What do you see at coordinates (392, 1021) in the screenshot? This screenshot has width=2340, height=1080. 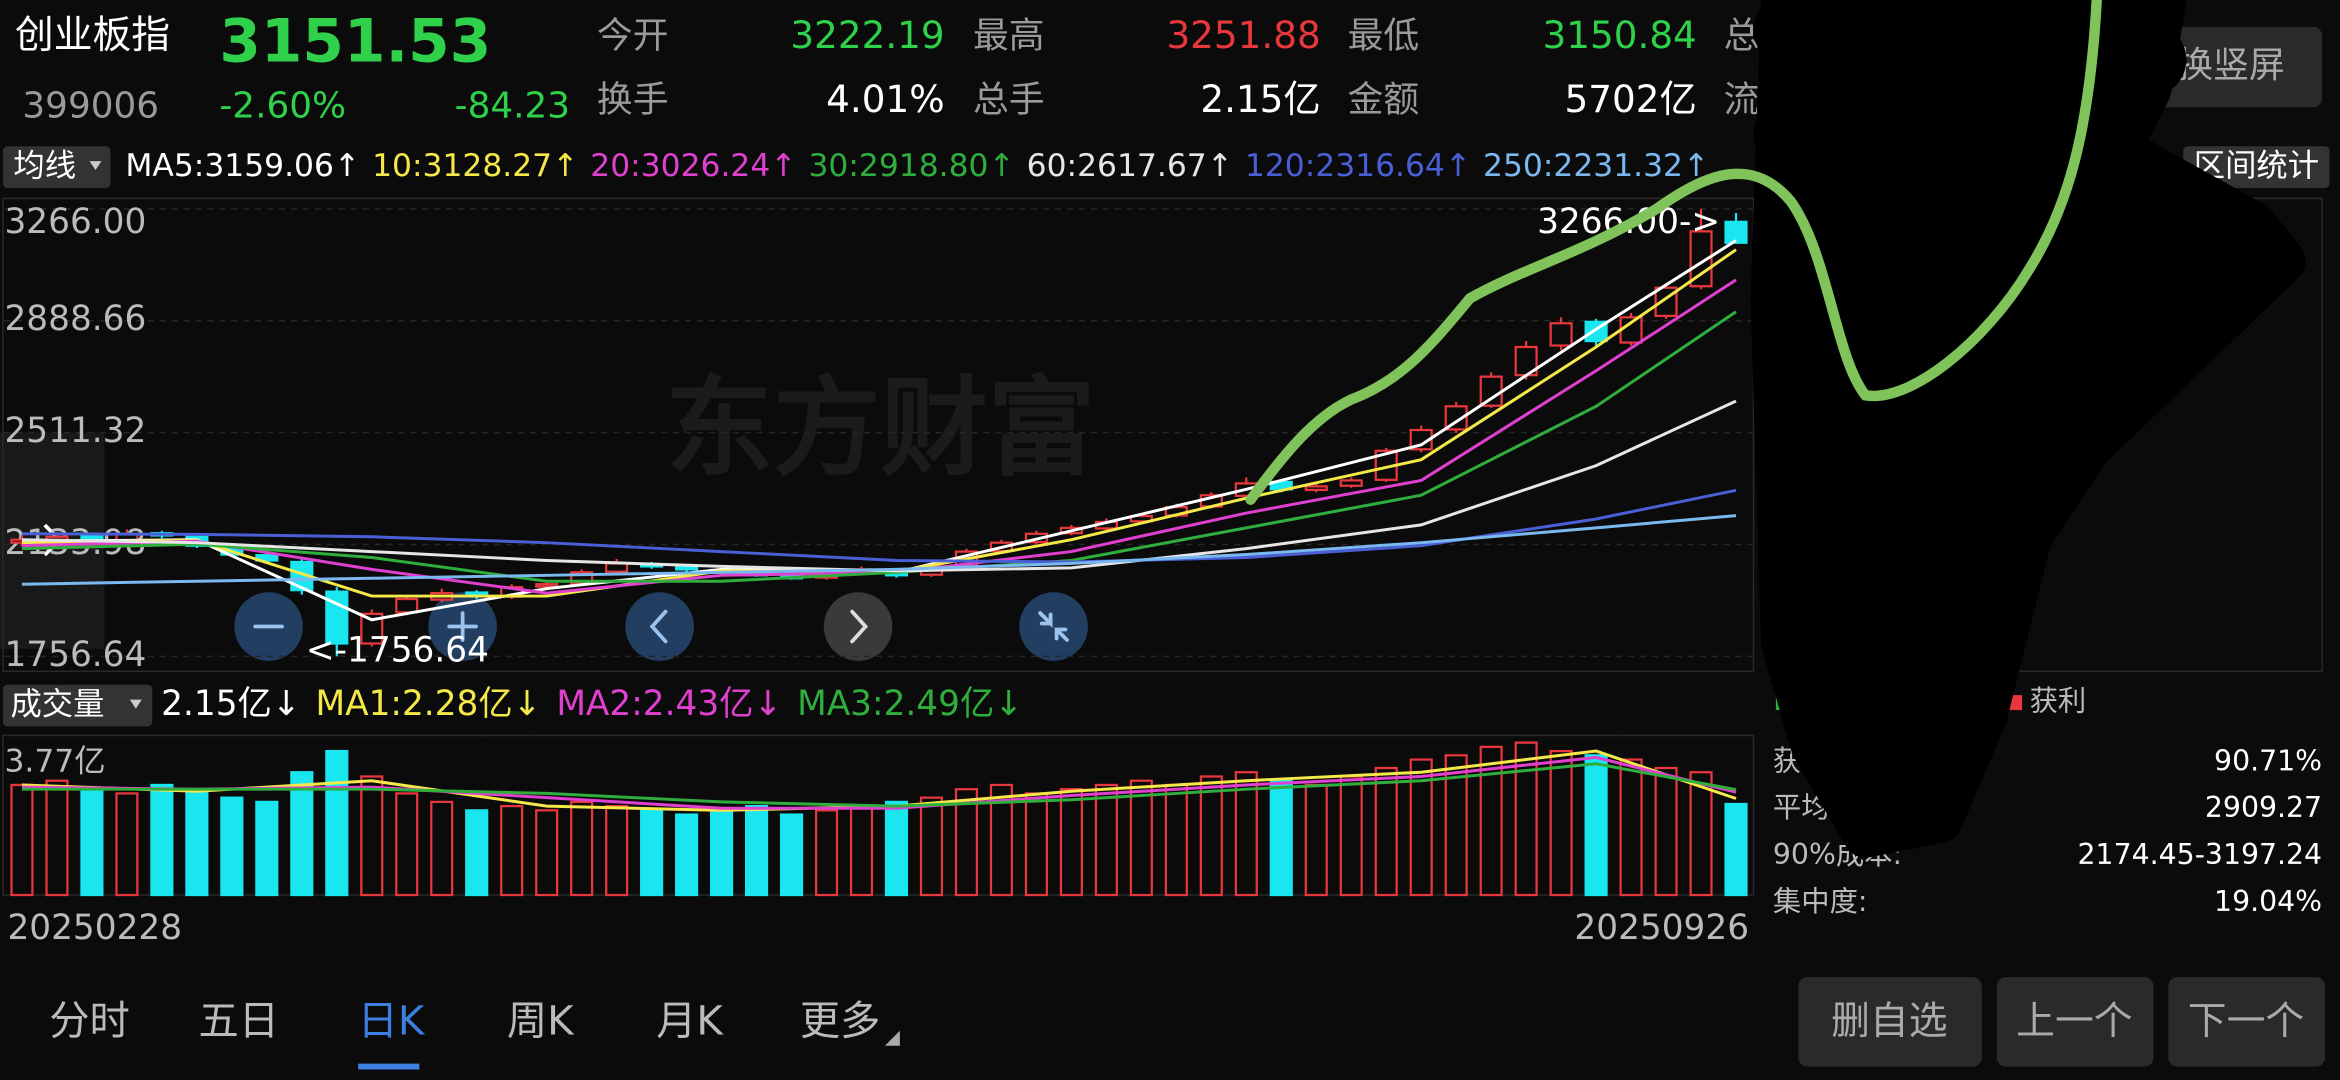 I see `period-tab: 日K` at bounding box center [392, 1021].